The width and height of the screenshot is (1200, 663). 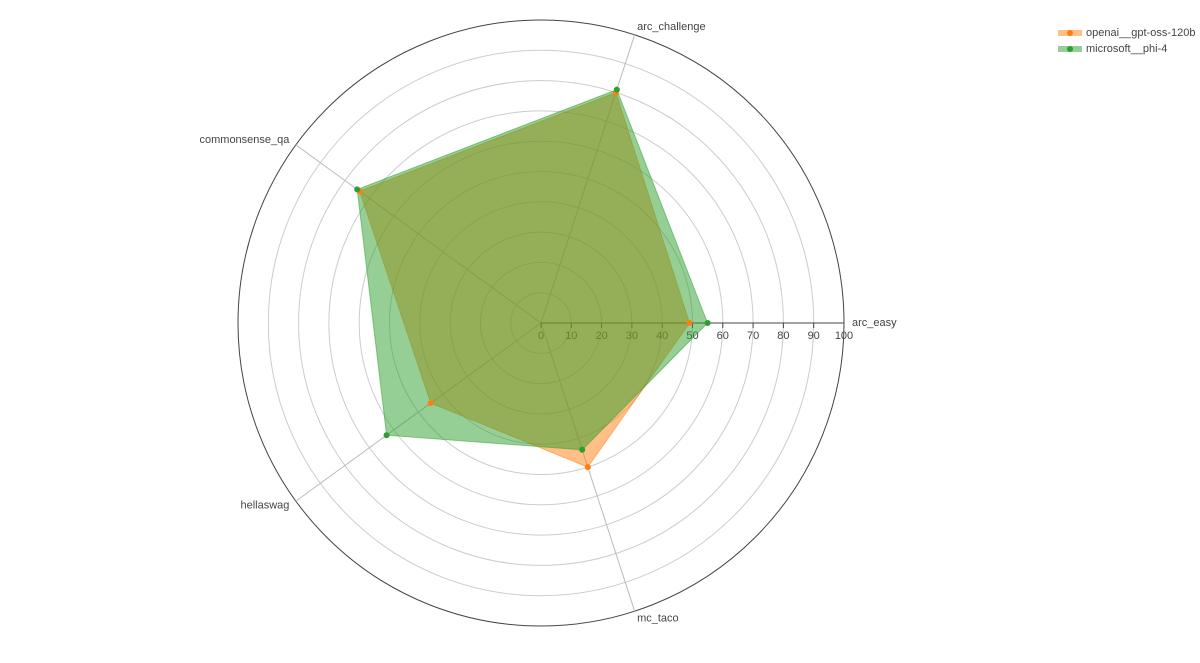 What do you see at coordinates (1140, 33) in the screenshot?
I see `legend-label: openai__gpt-oss-120b` at bounding box center [1140, 33].